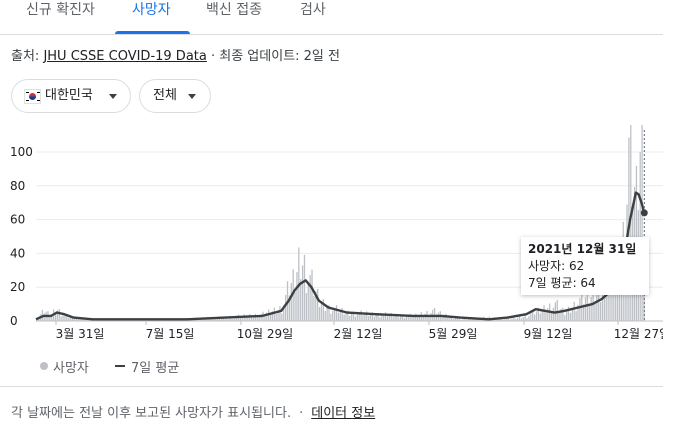 The image size is (679, 428). What do you see at coordinates (265, 334) in the screenshot?
I see `x-tick-label: 10월 29일` at bounding box center [265, 334].